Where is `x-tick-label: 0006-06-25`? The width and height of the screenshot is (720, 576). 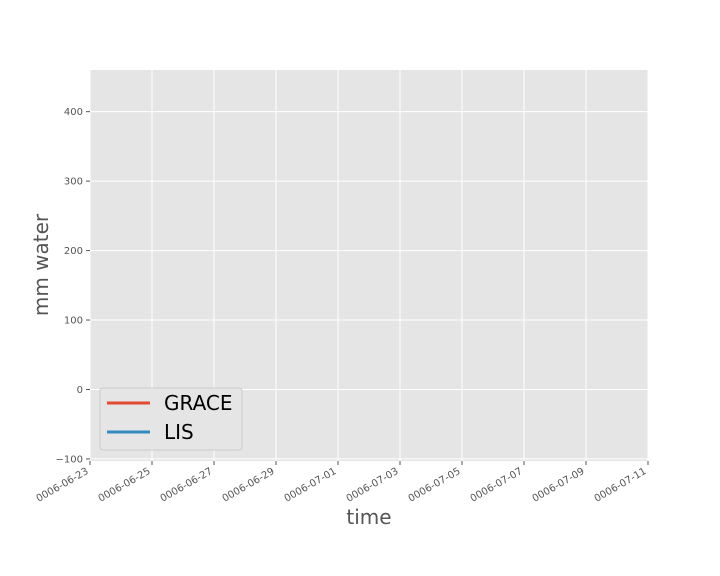 x-tick-label: 0006-06-25 is located at coordinates (125, 485).